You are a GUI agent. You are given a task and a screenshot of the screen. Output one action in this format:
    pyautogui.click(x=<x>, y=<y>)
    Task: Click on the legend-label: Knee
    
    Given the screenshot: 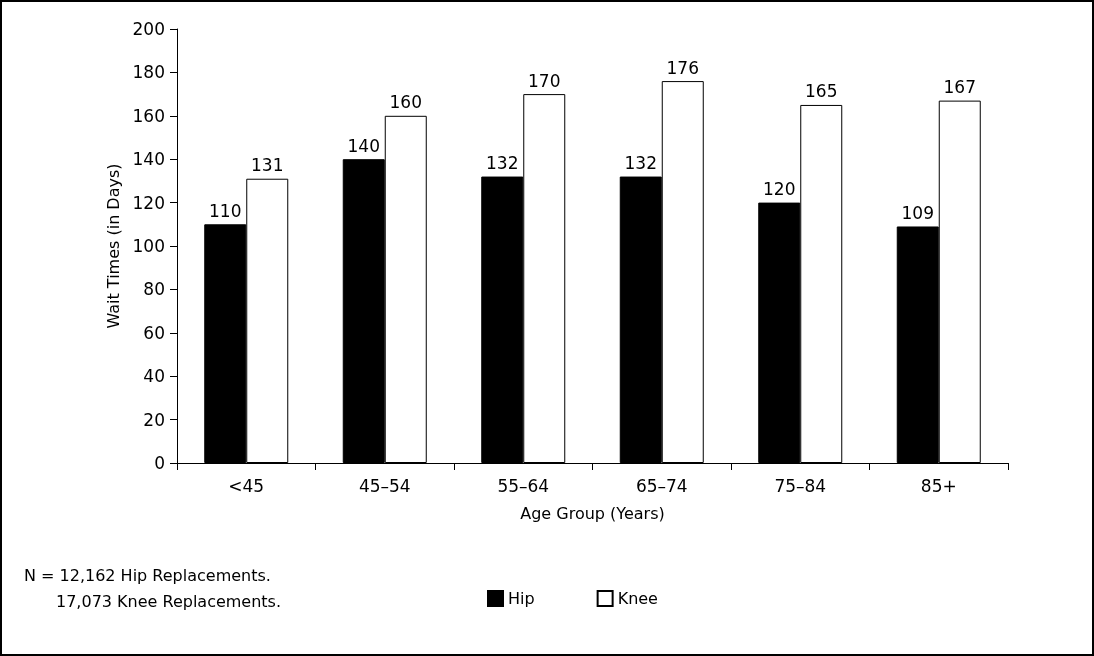 What is the action you would take?
    pyautogui.click(x=637, y=598)
    